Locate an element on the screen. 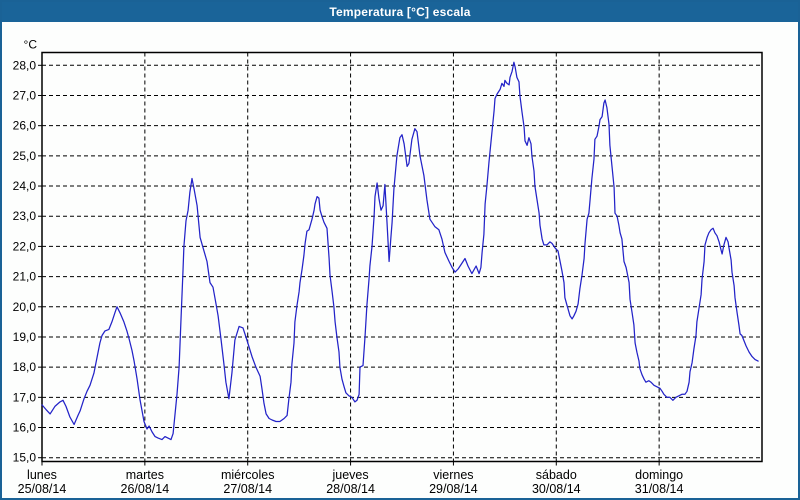  day-label: martes is located at coordinates (145, 475).